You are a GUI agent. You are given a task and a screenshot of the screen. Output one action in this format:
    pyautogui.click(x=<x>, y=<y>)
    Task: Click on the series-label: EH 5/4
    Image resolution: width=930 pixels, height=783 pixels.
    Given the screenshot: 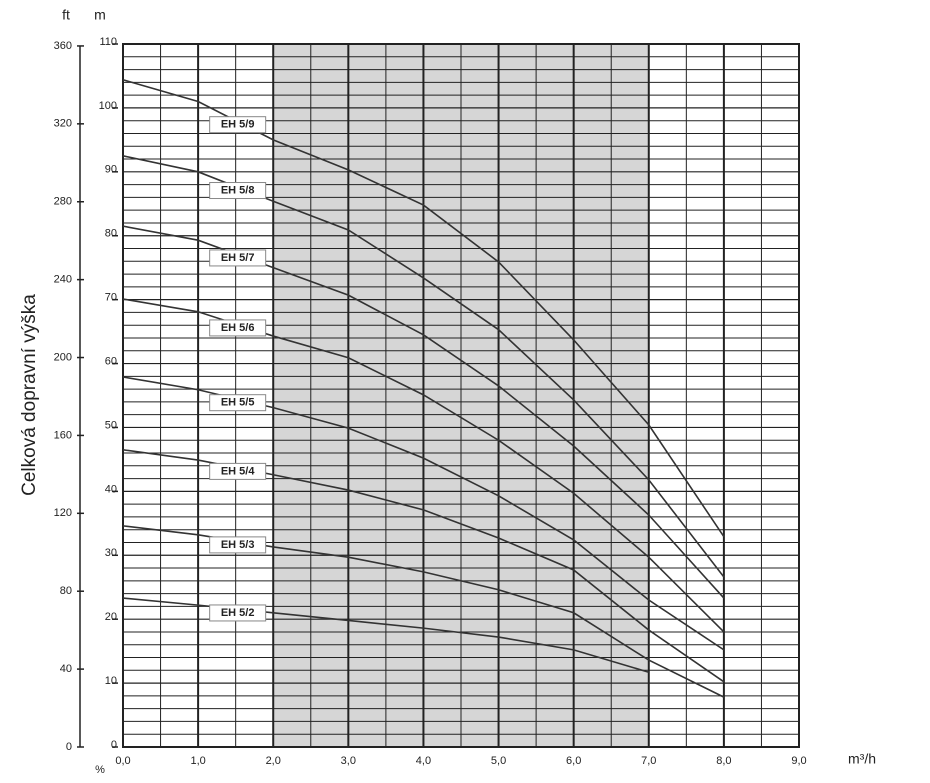 What is the action you would take?
    pyautogui.click(x=238, y=471)
    